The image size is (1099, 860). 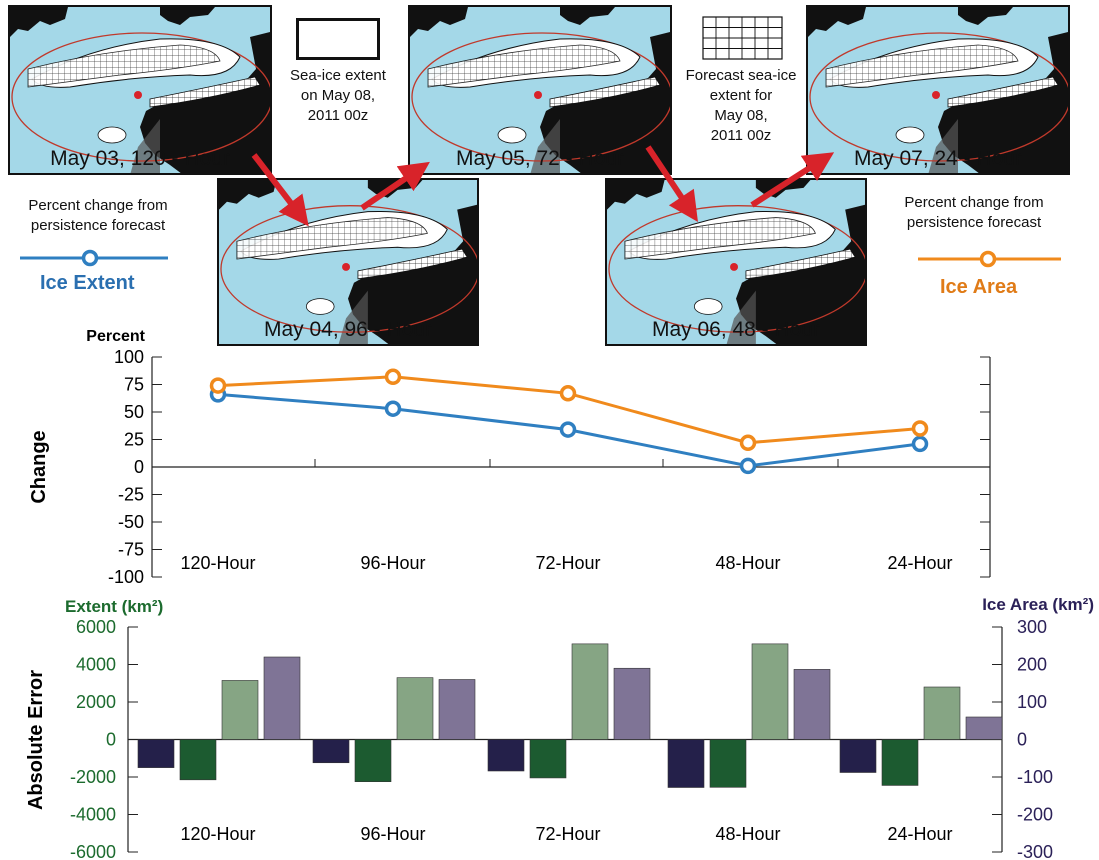 I want to click on sea-ice-map-may07, so click(x=938, y=90).